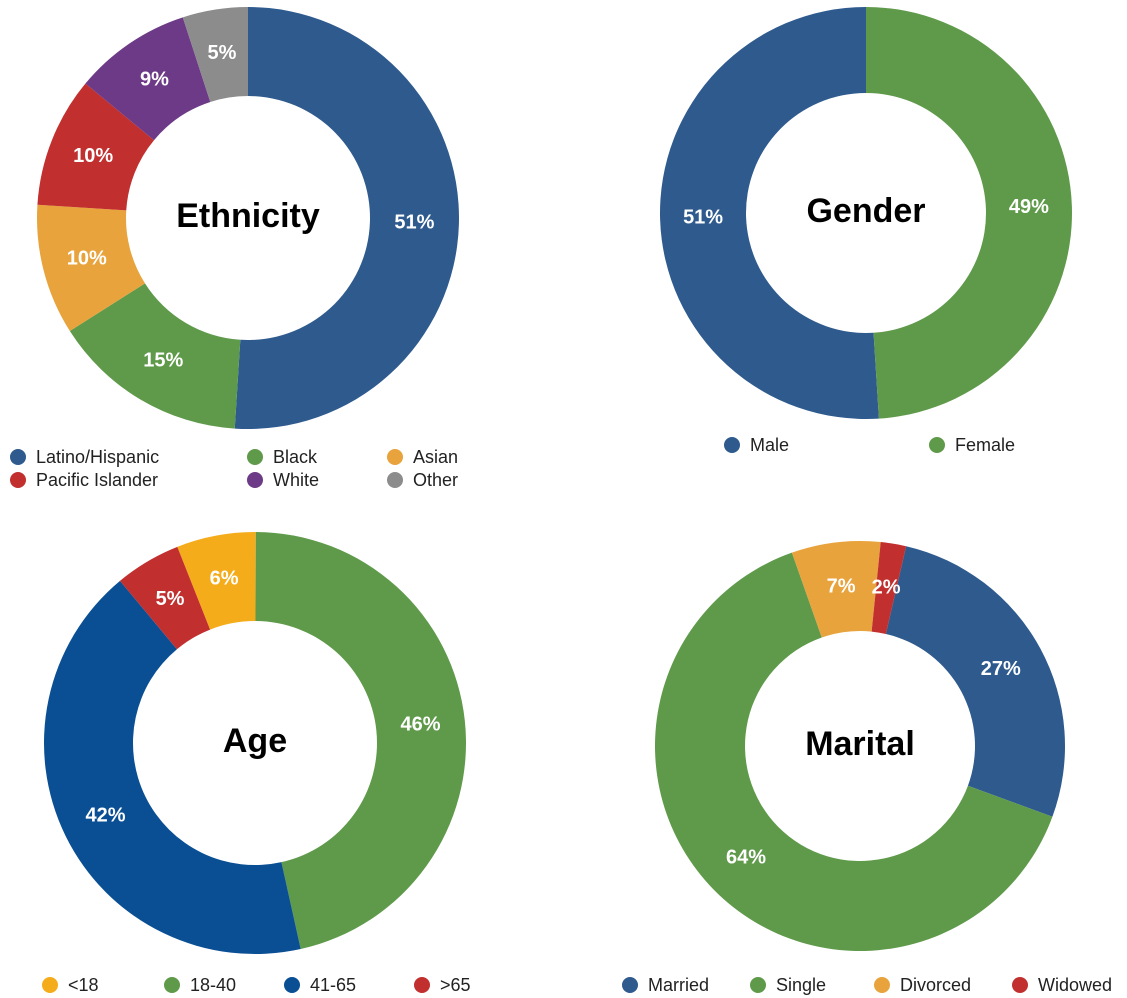 This screenshot has width=1127, height=998. Describe the element at coordinates (333, 985) in the screenshot. I see `legend-label: 41-65` at that location.